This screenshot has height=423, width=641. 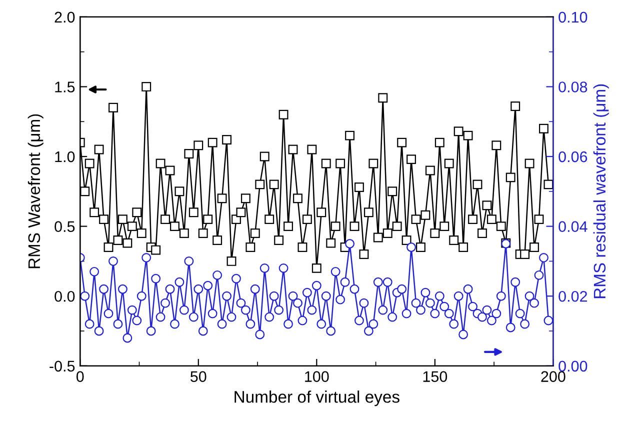 What do you see at coordinates (573, 156) in the screenshot?
I see `y2-tick-label: 0.06` at bounding box center [573, 156].